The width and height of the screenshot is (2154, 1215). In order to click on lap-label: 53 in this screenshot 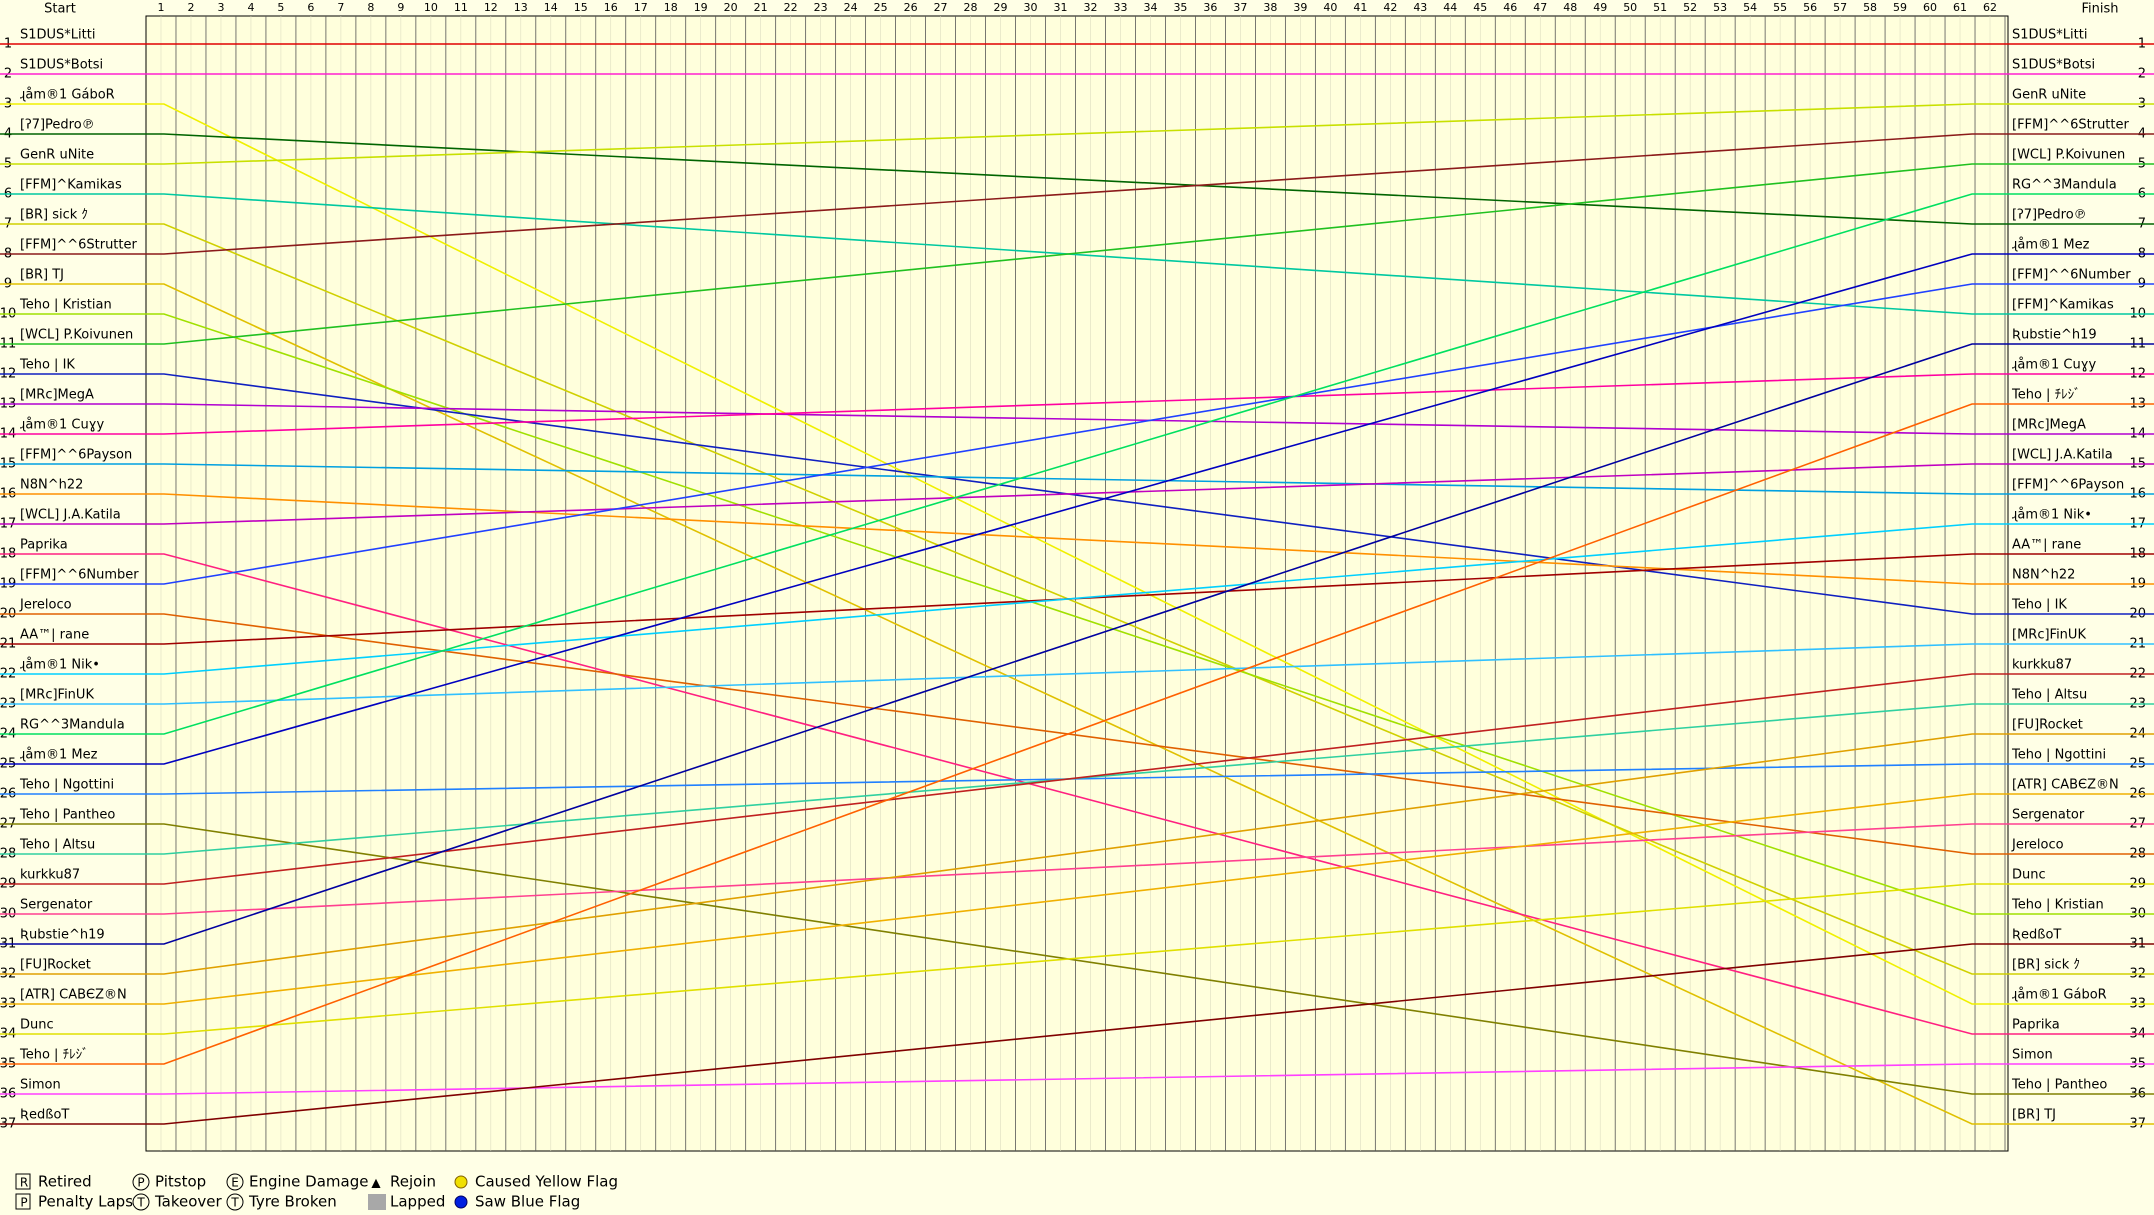, I will do `click(1720, 7)`.